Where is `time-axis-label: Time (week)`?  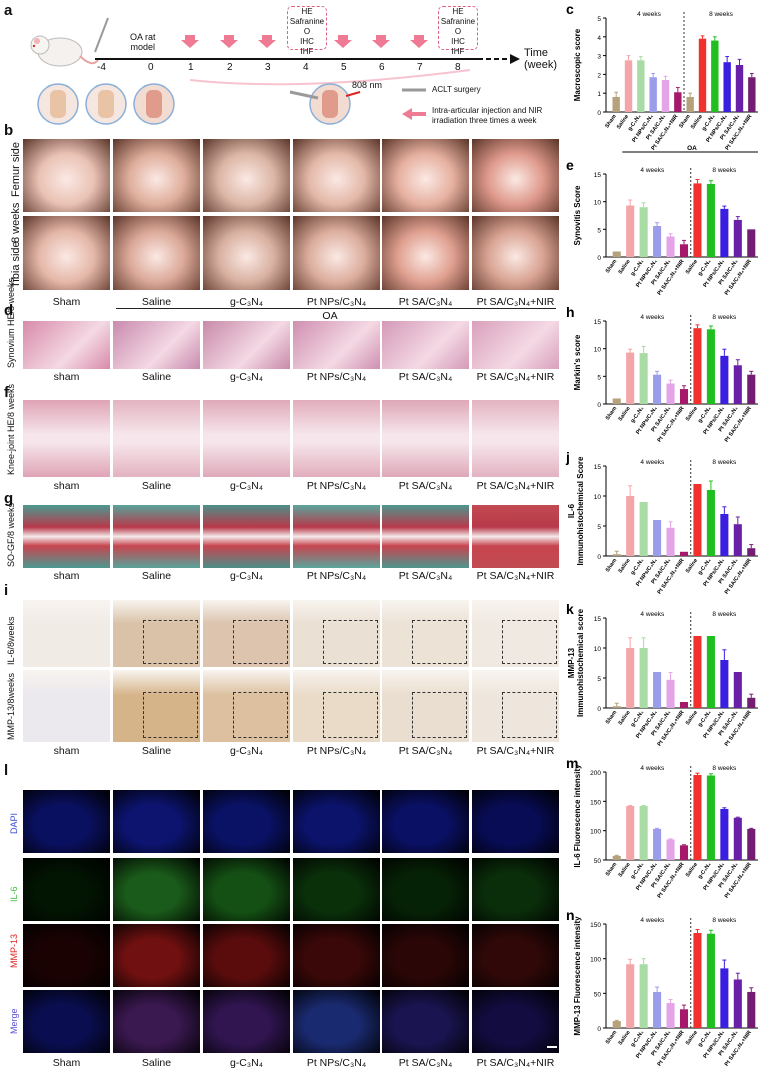
time-axis-label: Time (week) is located at coordinates (541, 59).